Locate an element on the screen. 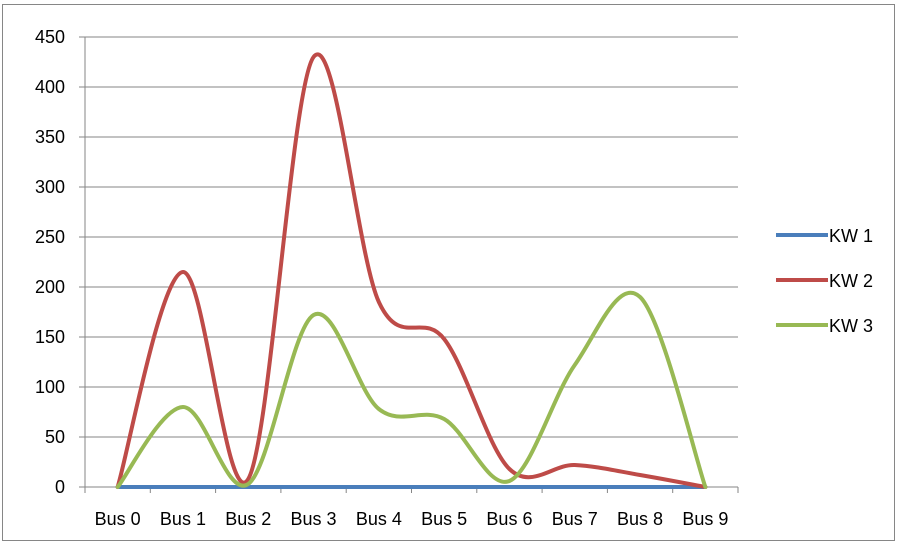 The height and width of the screenshot is (543, 900). x-tick-label: Bus 2 is located at coordinates (248, 519).